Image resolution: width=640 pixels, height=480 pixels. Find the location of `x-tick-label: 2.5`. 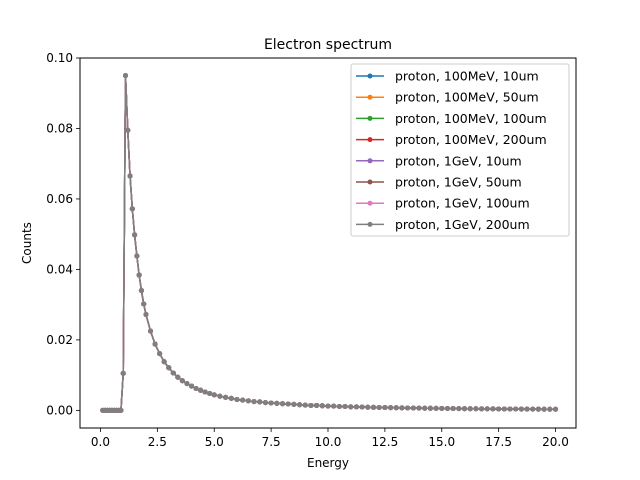

x-tick-label: 2.5 is located at coordinates (157, 442).